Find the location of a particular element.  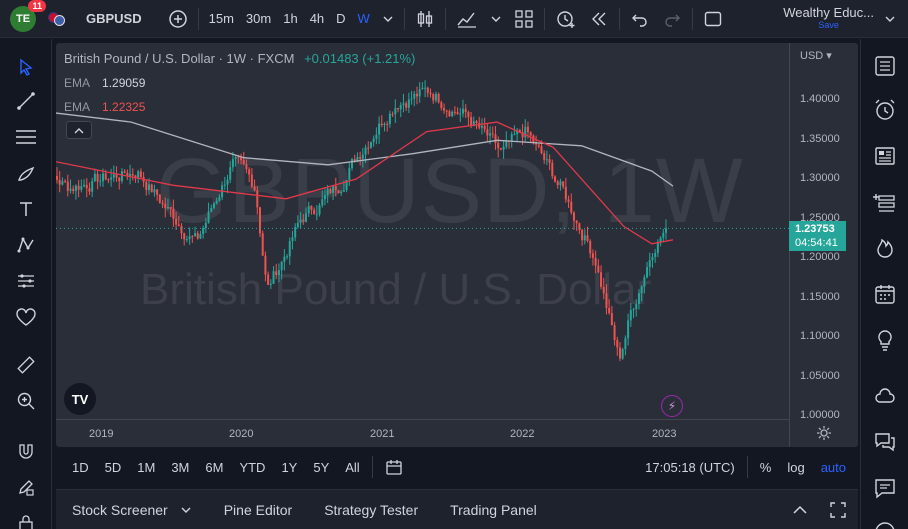

auto-scale-toggle: auto is located at coordinates (833, 467).